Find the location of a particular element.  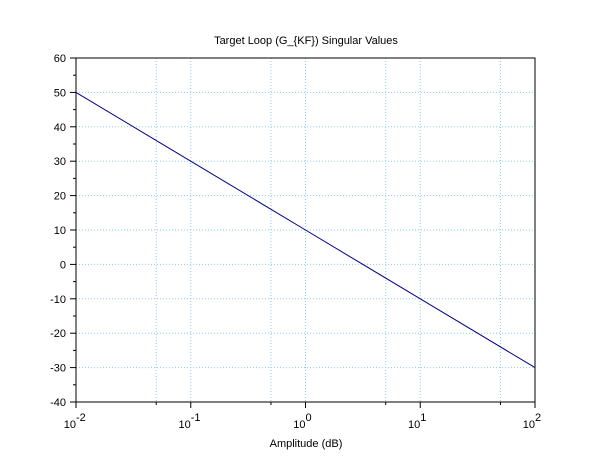

y-tick-label: 40 is located at coordinates (60, 128).